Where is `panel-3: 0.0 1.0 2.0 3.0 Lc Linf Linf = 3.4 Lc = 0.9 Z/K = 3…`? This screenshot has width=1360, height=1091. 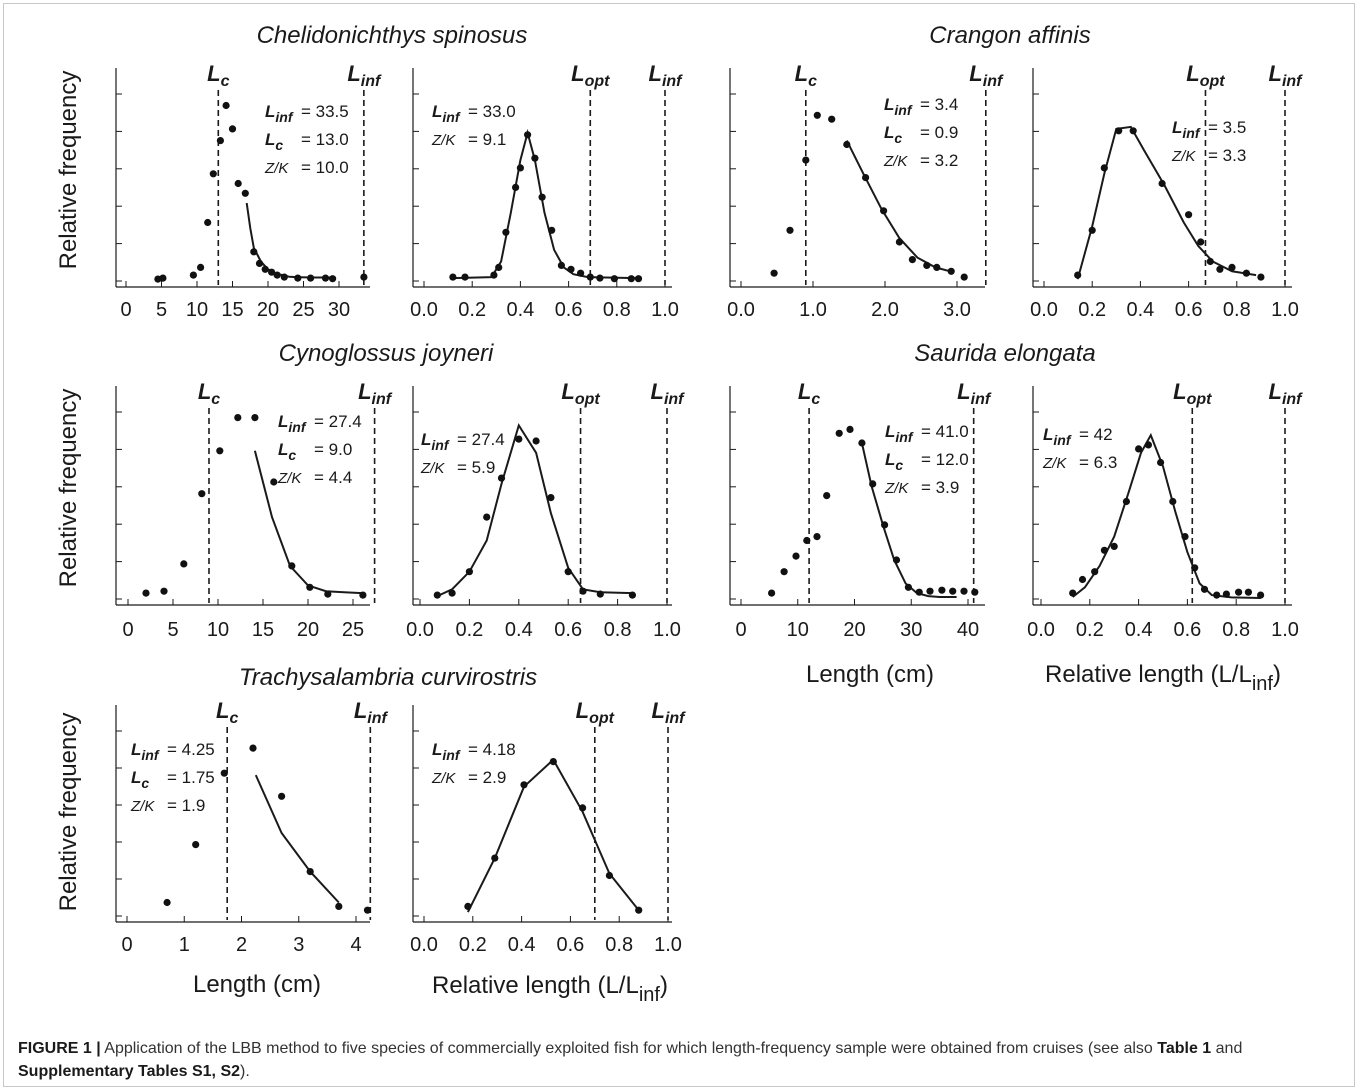 panel-3: 0.0 1.0 2.0 3.0 Lc Linf Linf = 3.4 Lc = 0.9 Z/K = 3… is located at coordinates (865, 191).